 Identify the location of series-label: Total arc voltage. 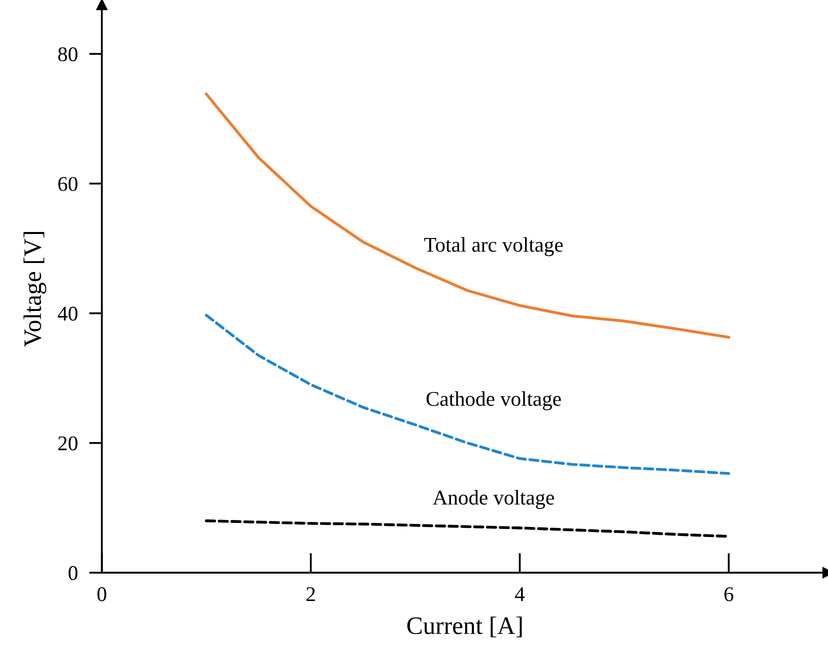
(493, 246).